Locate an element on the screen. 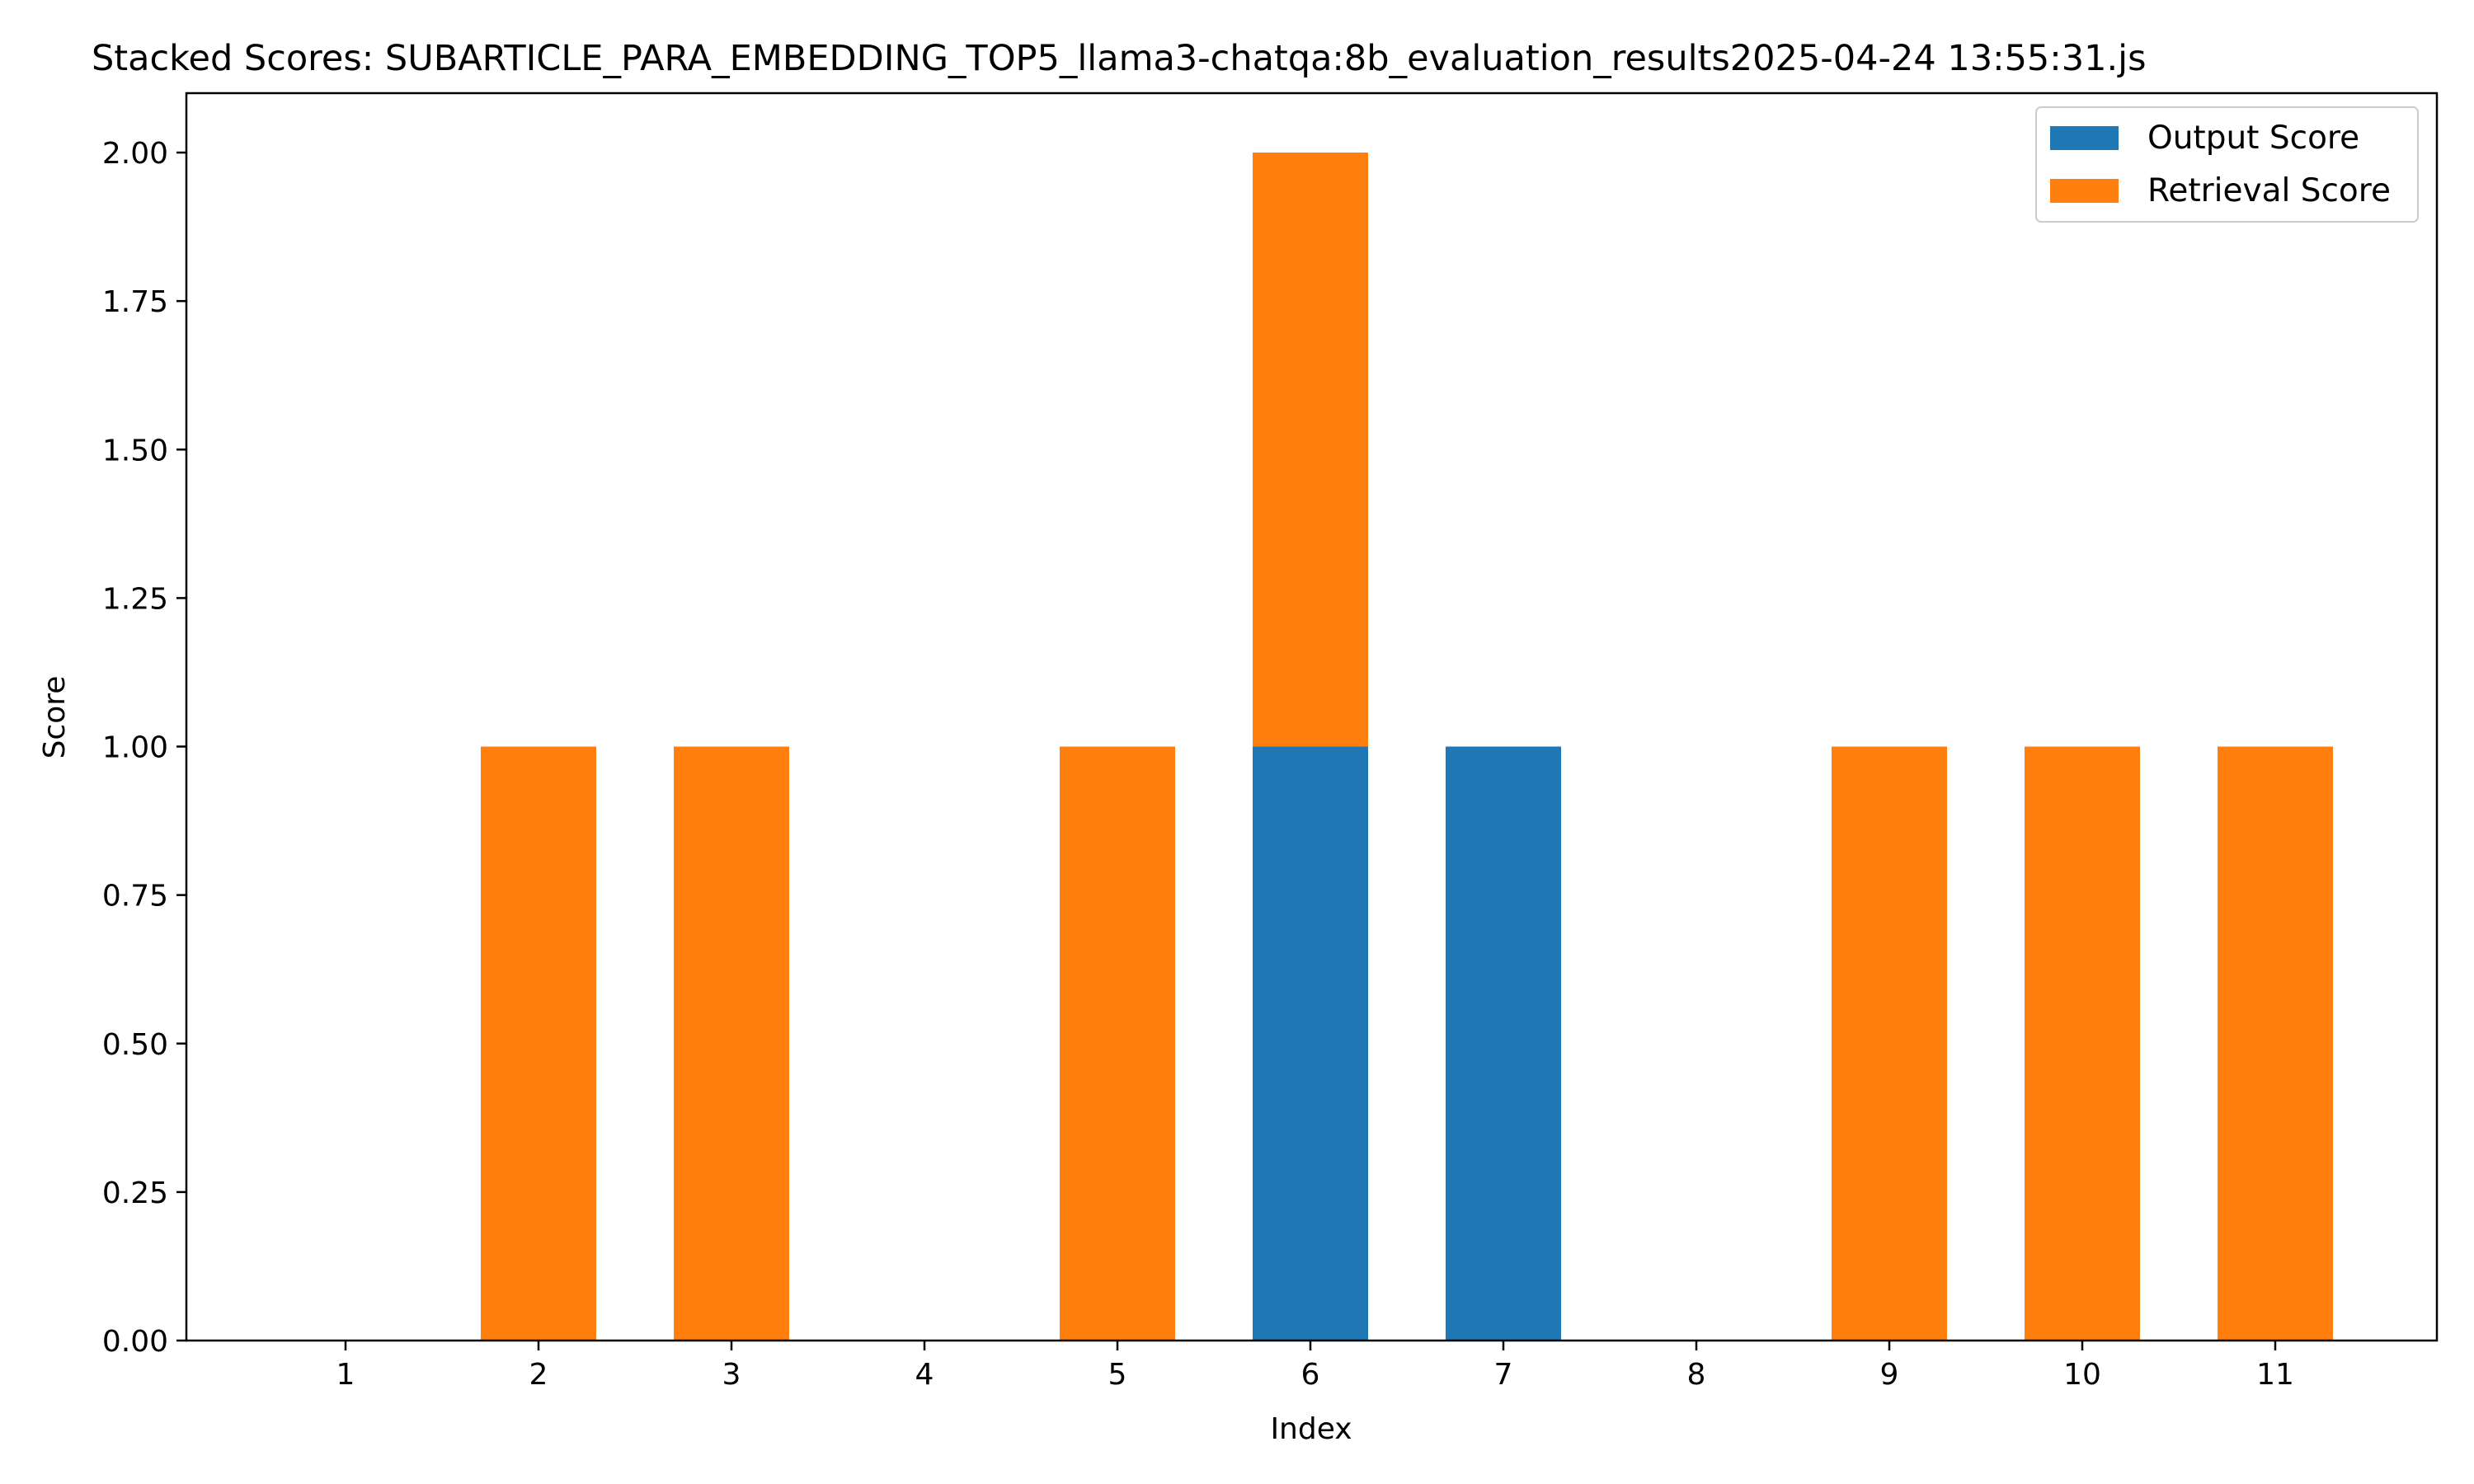  legend: Output Score Retrieval Score is located at coordinates (2227, 164).